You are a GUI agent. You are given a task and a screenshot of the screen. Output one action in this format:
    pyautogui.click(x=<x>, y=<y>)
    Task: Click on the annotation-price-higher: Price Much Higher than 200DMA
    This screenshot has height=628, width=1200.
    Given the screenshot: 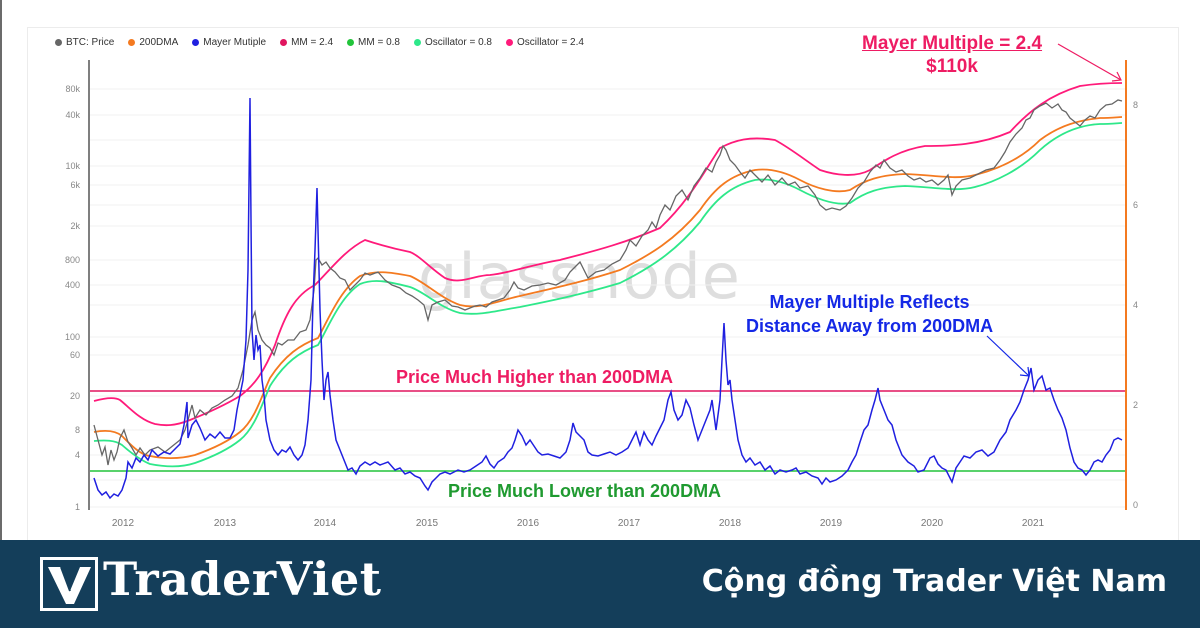 What is the action you would take?
    pyautogui.click(x=535, y=377)
    